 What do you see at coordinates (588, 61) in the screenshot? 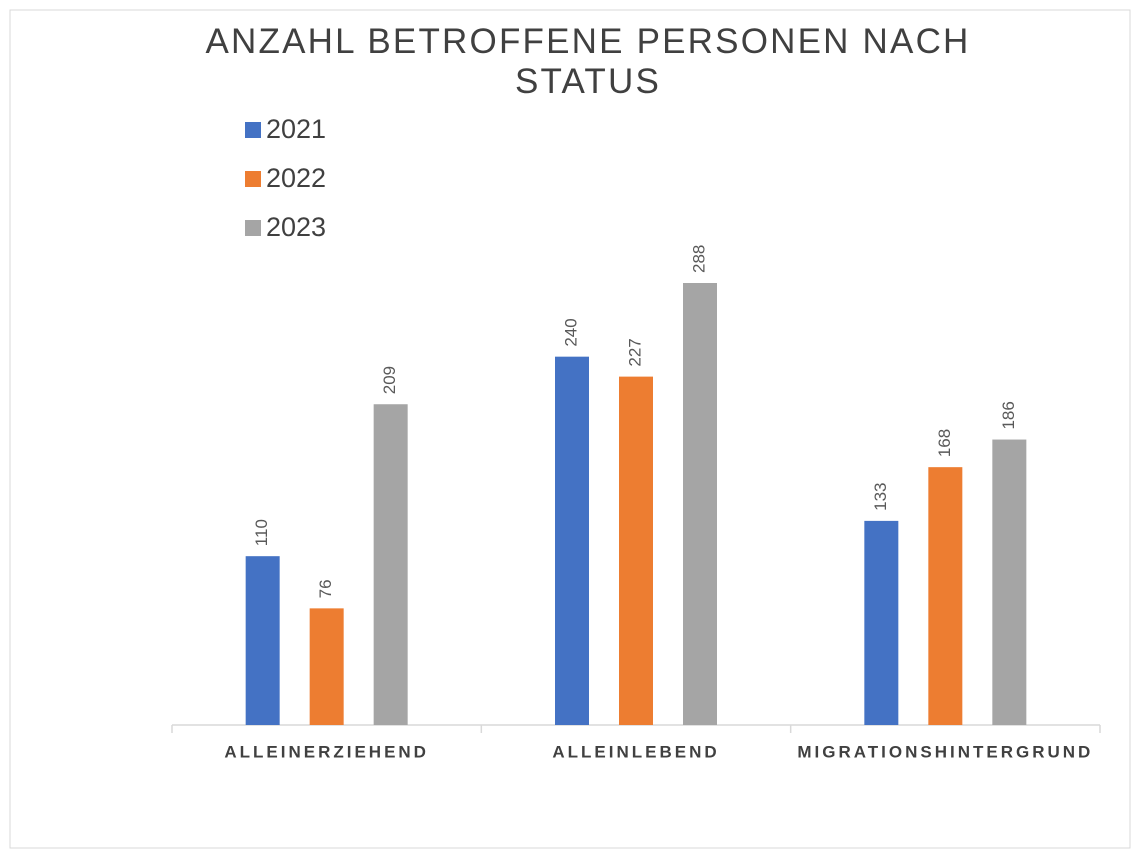
I see `chart-title: ANZAHL BETROFFENE PERSONEN NACH STATUS` at bounding box center [588, 61].